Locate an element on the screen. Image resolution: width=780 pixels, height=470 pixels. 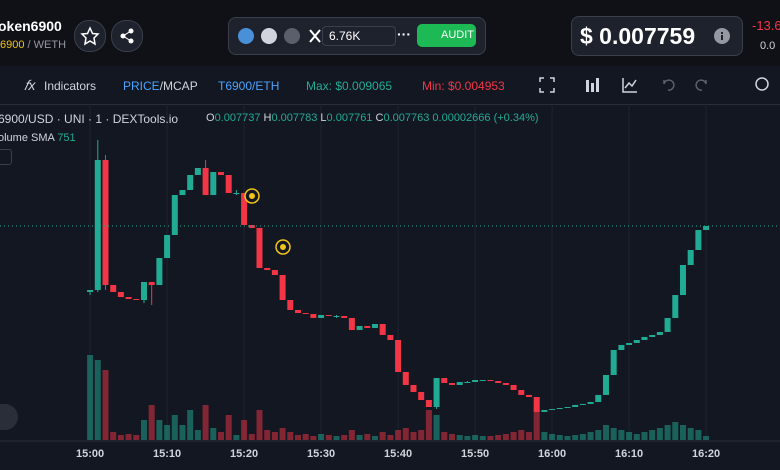
more-icon: ··· is located at coordinates (404, 34).